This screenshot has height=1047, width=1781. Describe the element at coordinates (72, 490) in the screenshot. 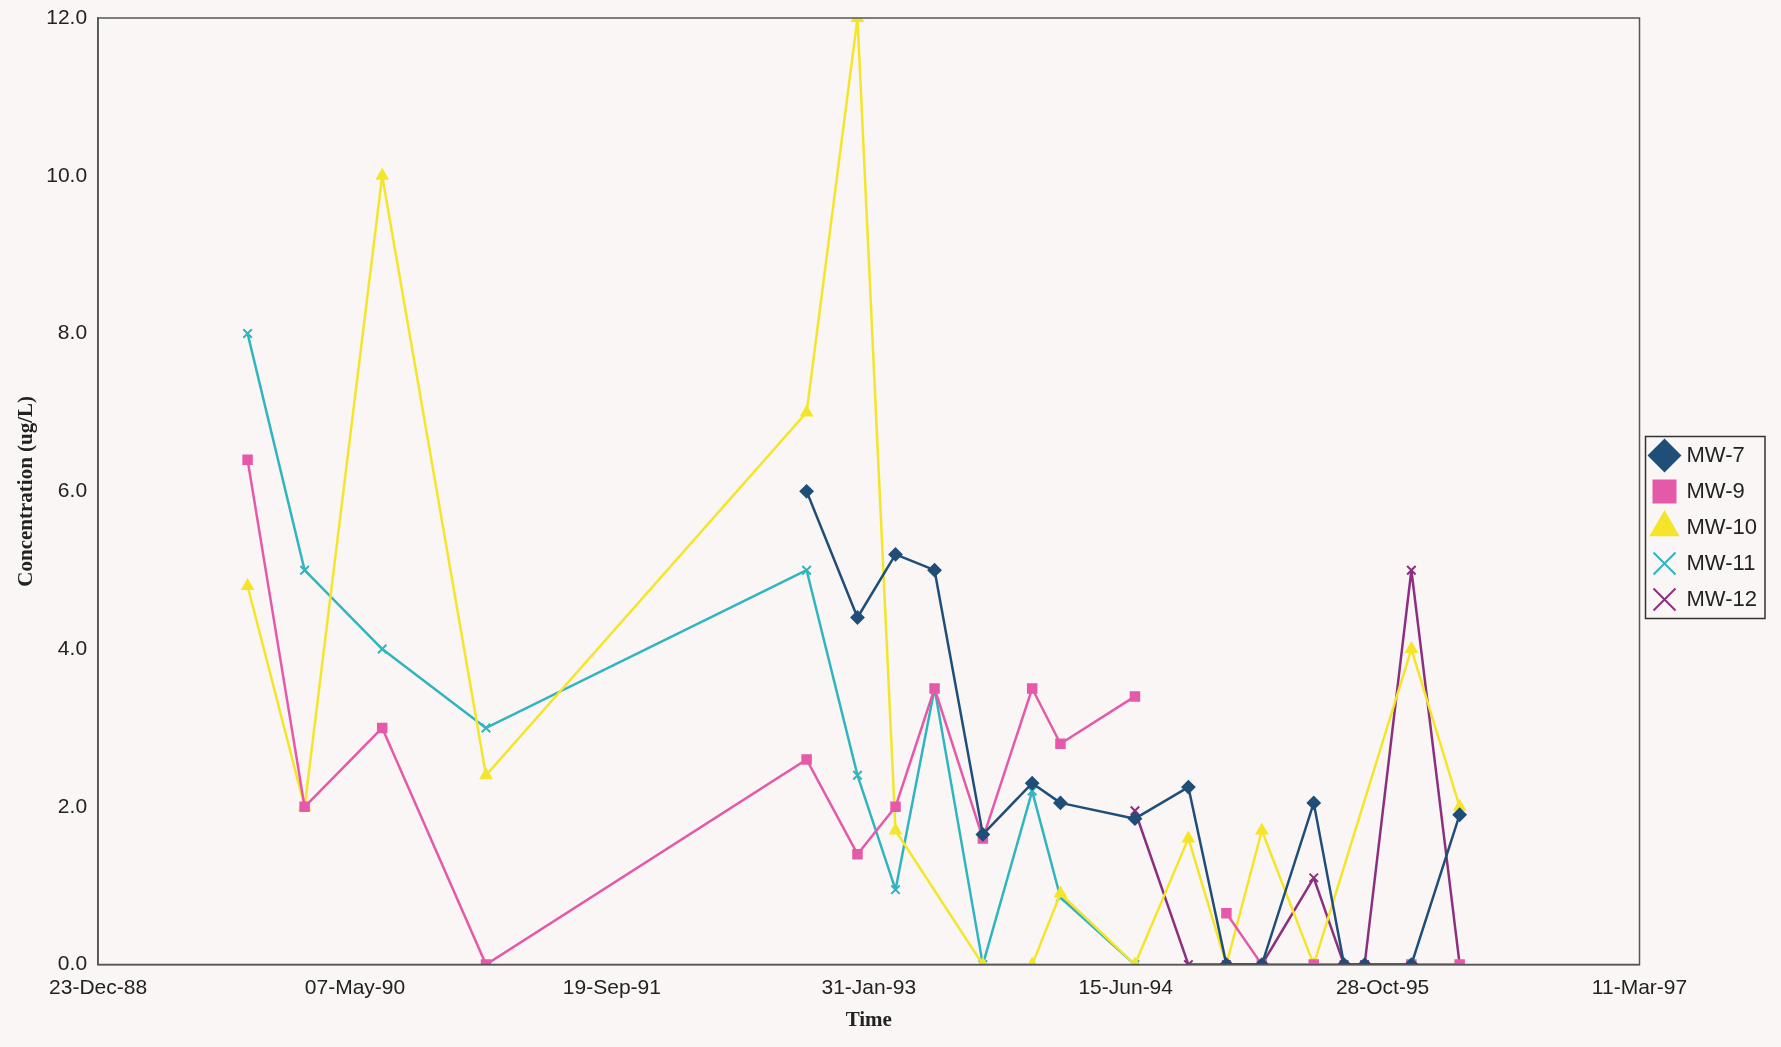

I see `y-tick-label: 6.0` at that location.